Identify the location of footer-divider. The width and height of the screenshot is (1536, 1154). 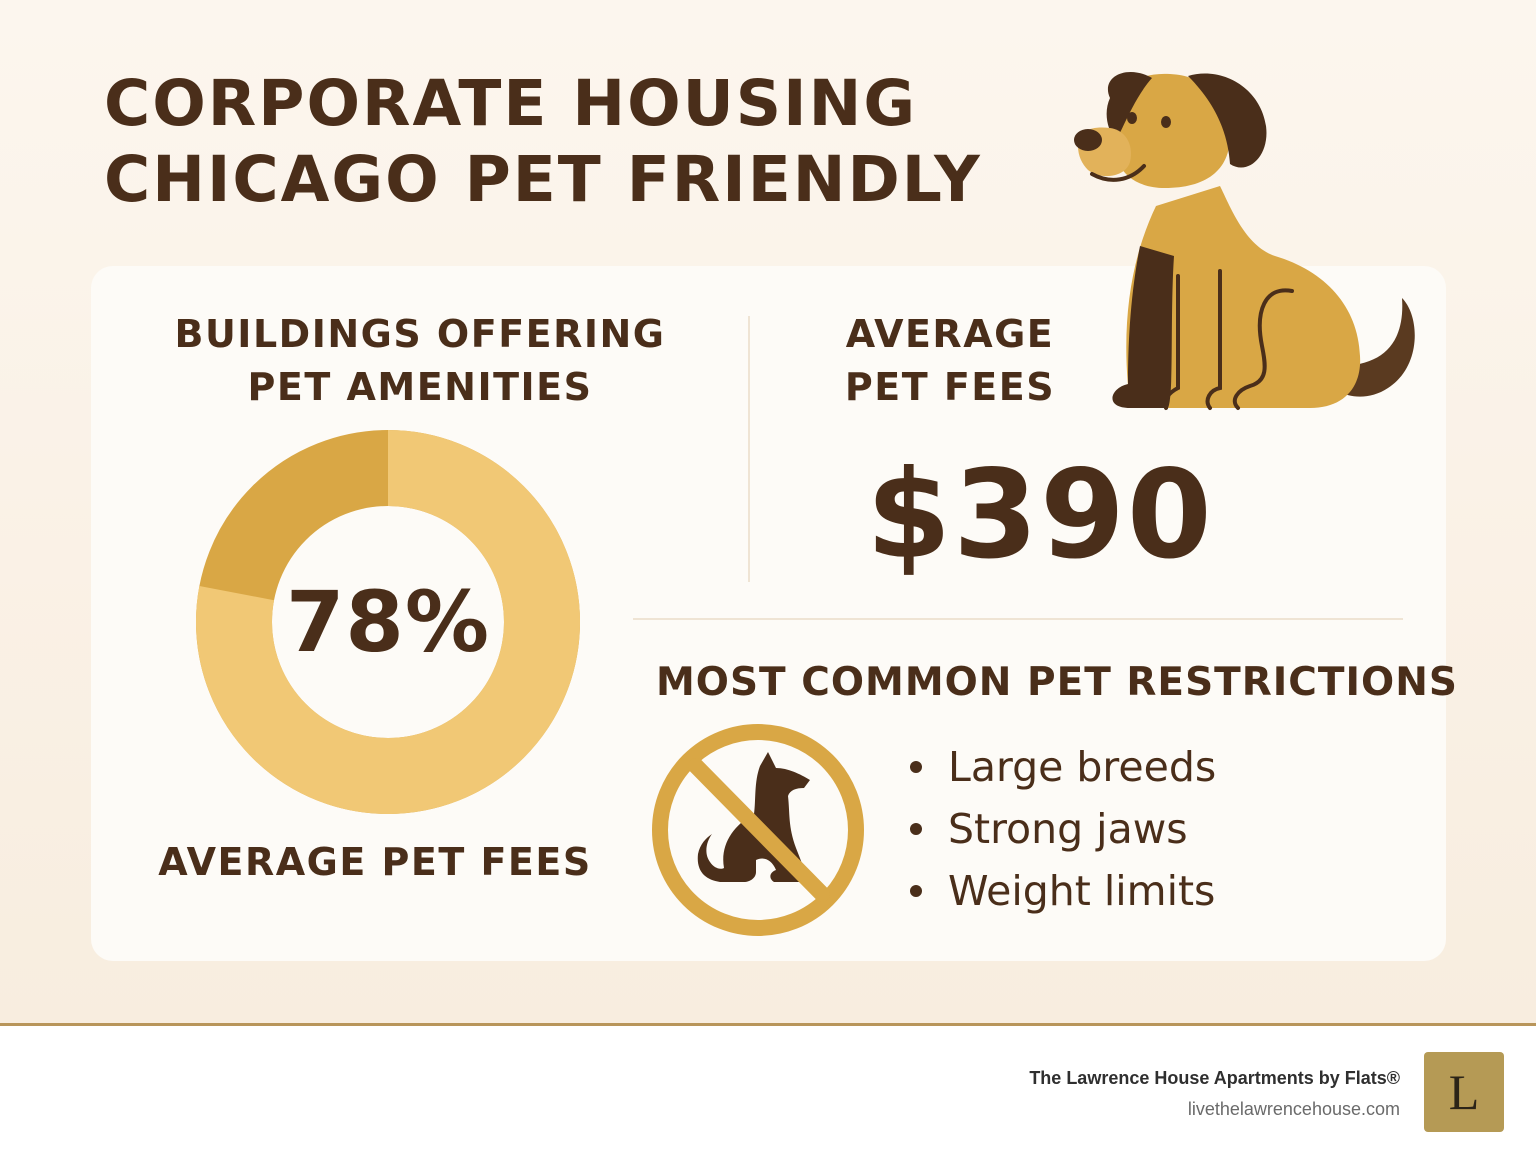
(768, 1024).